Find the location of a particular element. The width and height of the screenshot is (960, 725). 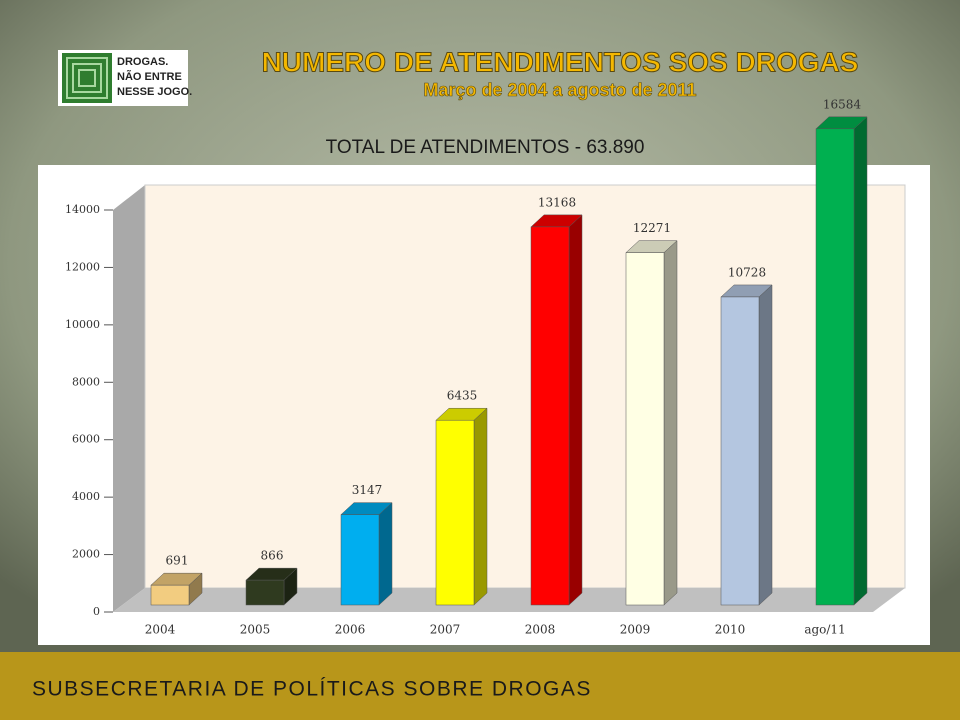

y-tick-label: 8000 is located at coordinates (86, 381).